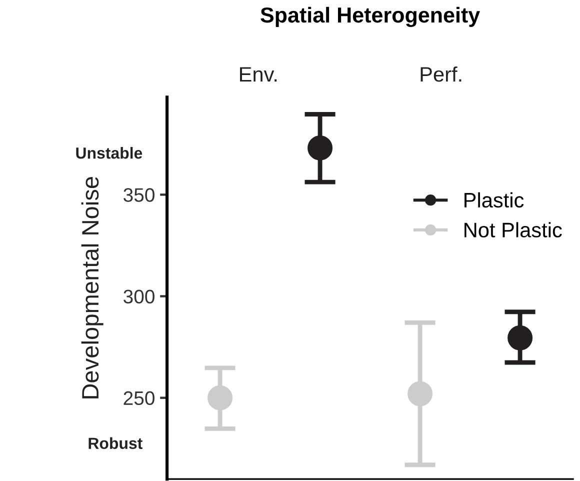 This screenshot has width=580, height=481. What do you see at coordinates (370, 17) in the screenshot?
I see `chart-title: Spatial Heterogeneity` at bounding box center [370, 17].